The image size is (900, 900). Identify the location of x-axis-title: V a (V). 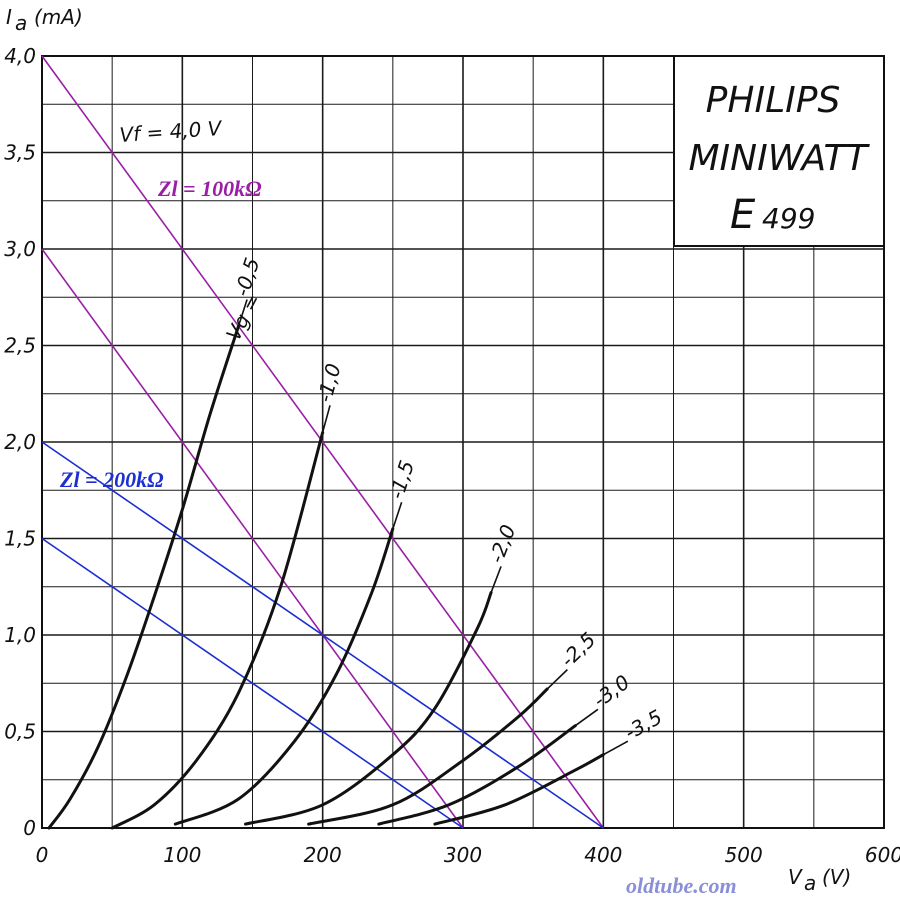
(819, 880).